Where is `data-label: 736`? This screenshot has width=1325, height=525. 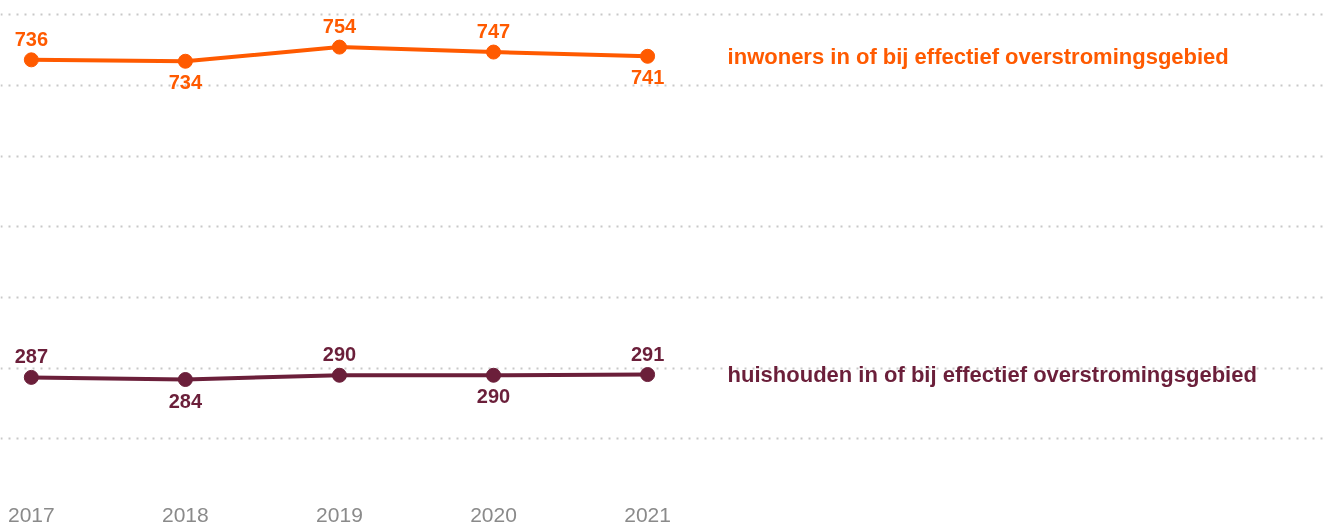
data-label: 736 is located at coordinates (31, 38).